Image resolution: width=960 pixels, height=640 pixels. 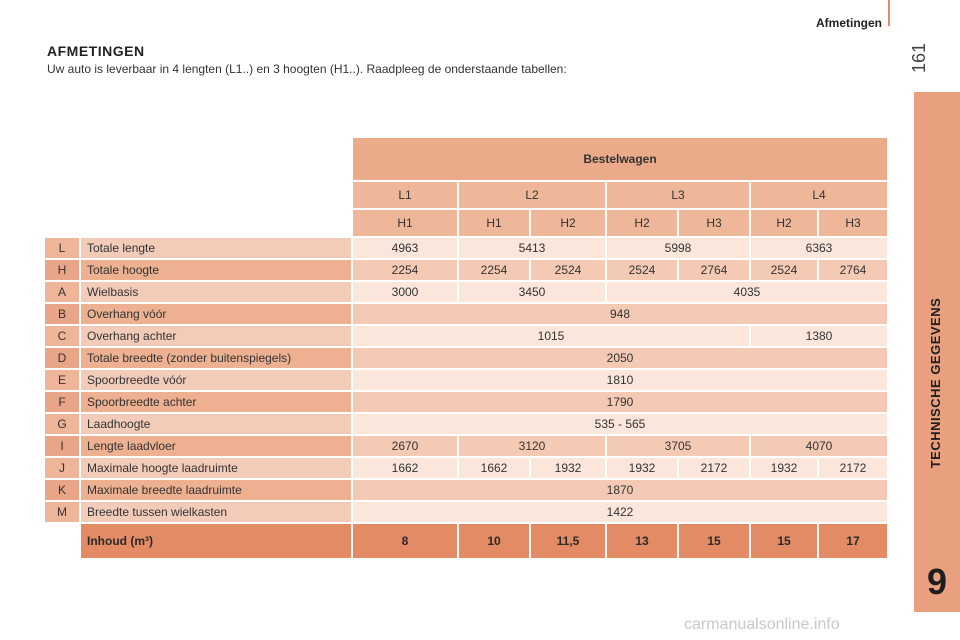 I want to click on row-value: 1810, so click(x=620, y=380).